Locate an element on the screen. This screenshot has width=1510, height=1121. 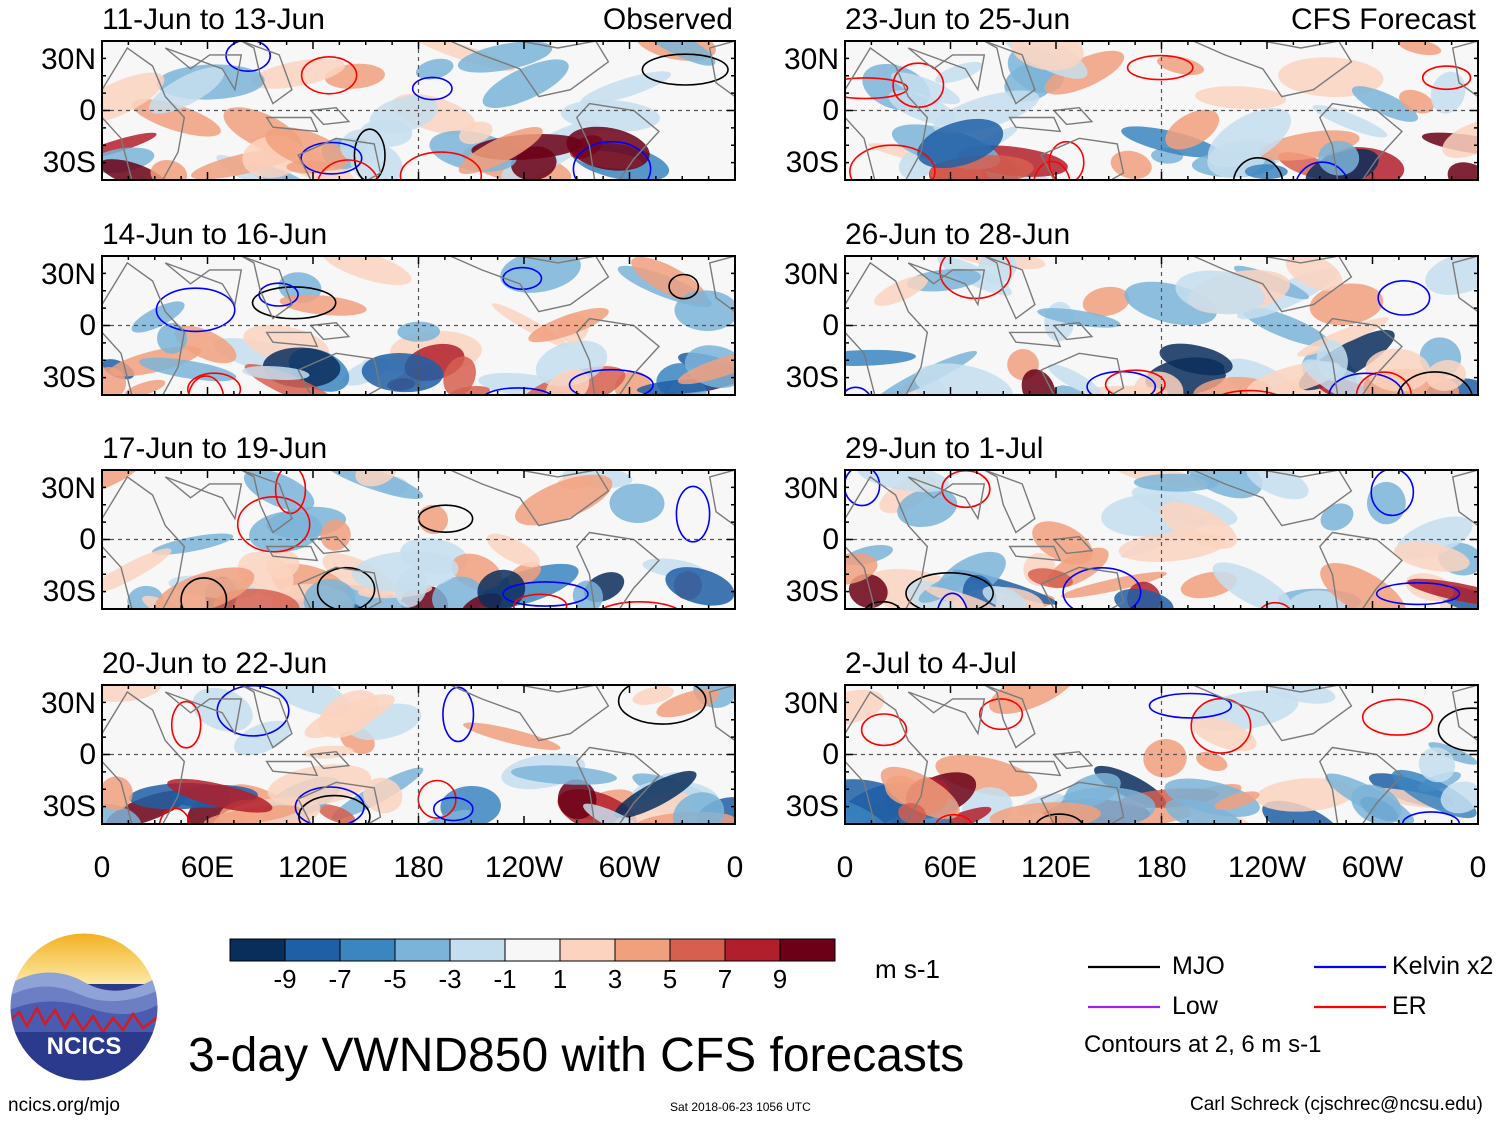
colorbar-units: m s-1 is located at coordinates (907, 969).